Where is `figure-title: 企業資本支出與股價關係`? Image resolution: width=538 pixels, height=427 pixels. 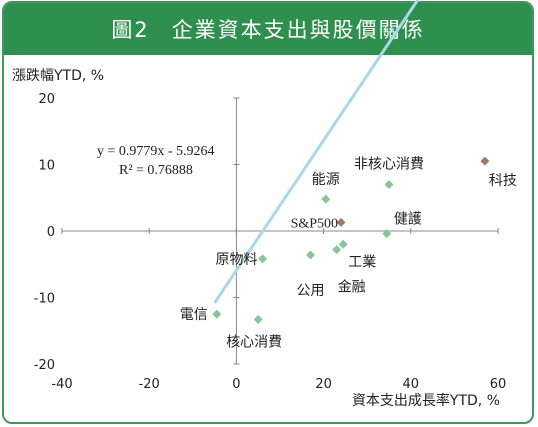 figure-title: 企業資本支出與股價關係 is located at coordinates (298, 30).